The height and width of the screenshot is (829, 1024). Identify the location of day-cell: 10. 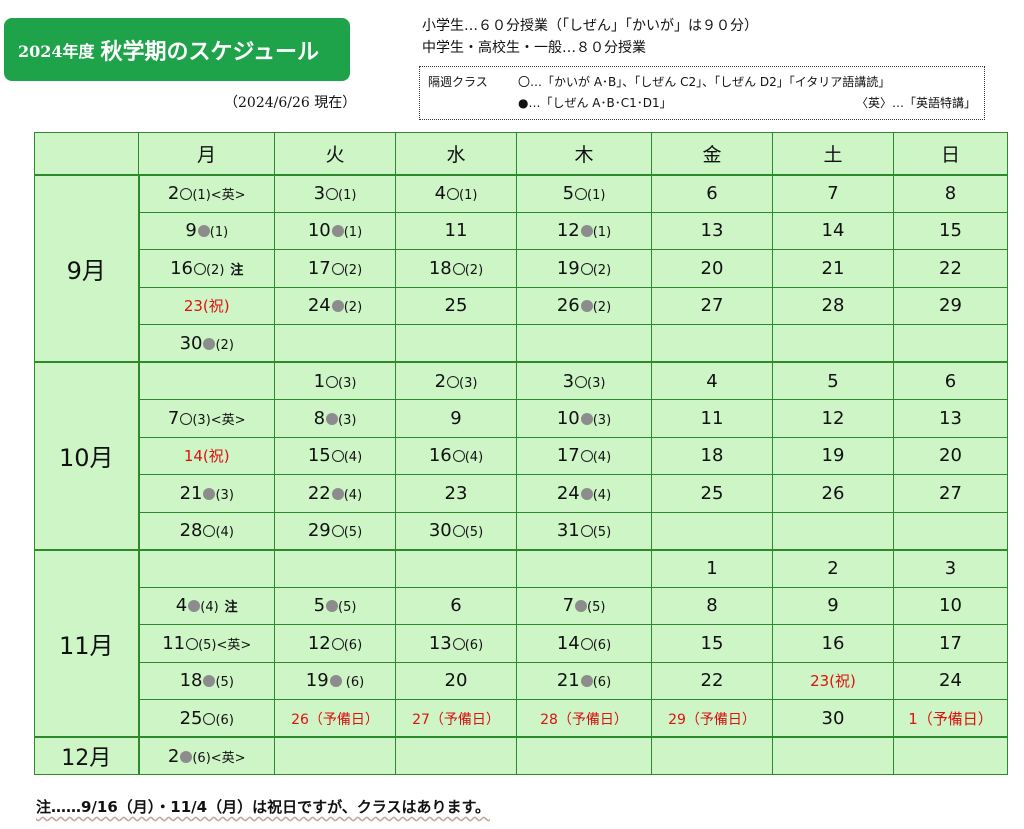
(950, 605).